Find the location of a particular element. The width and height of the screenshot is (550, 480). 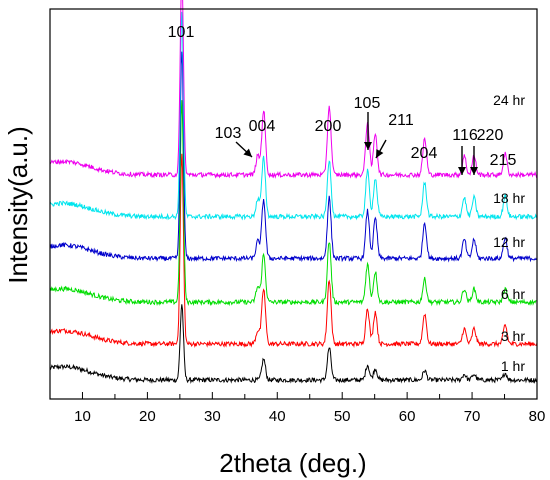

peak-label-200: 200 is located at coordinates (328, 126).